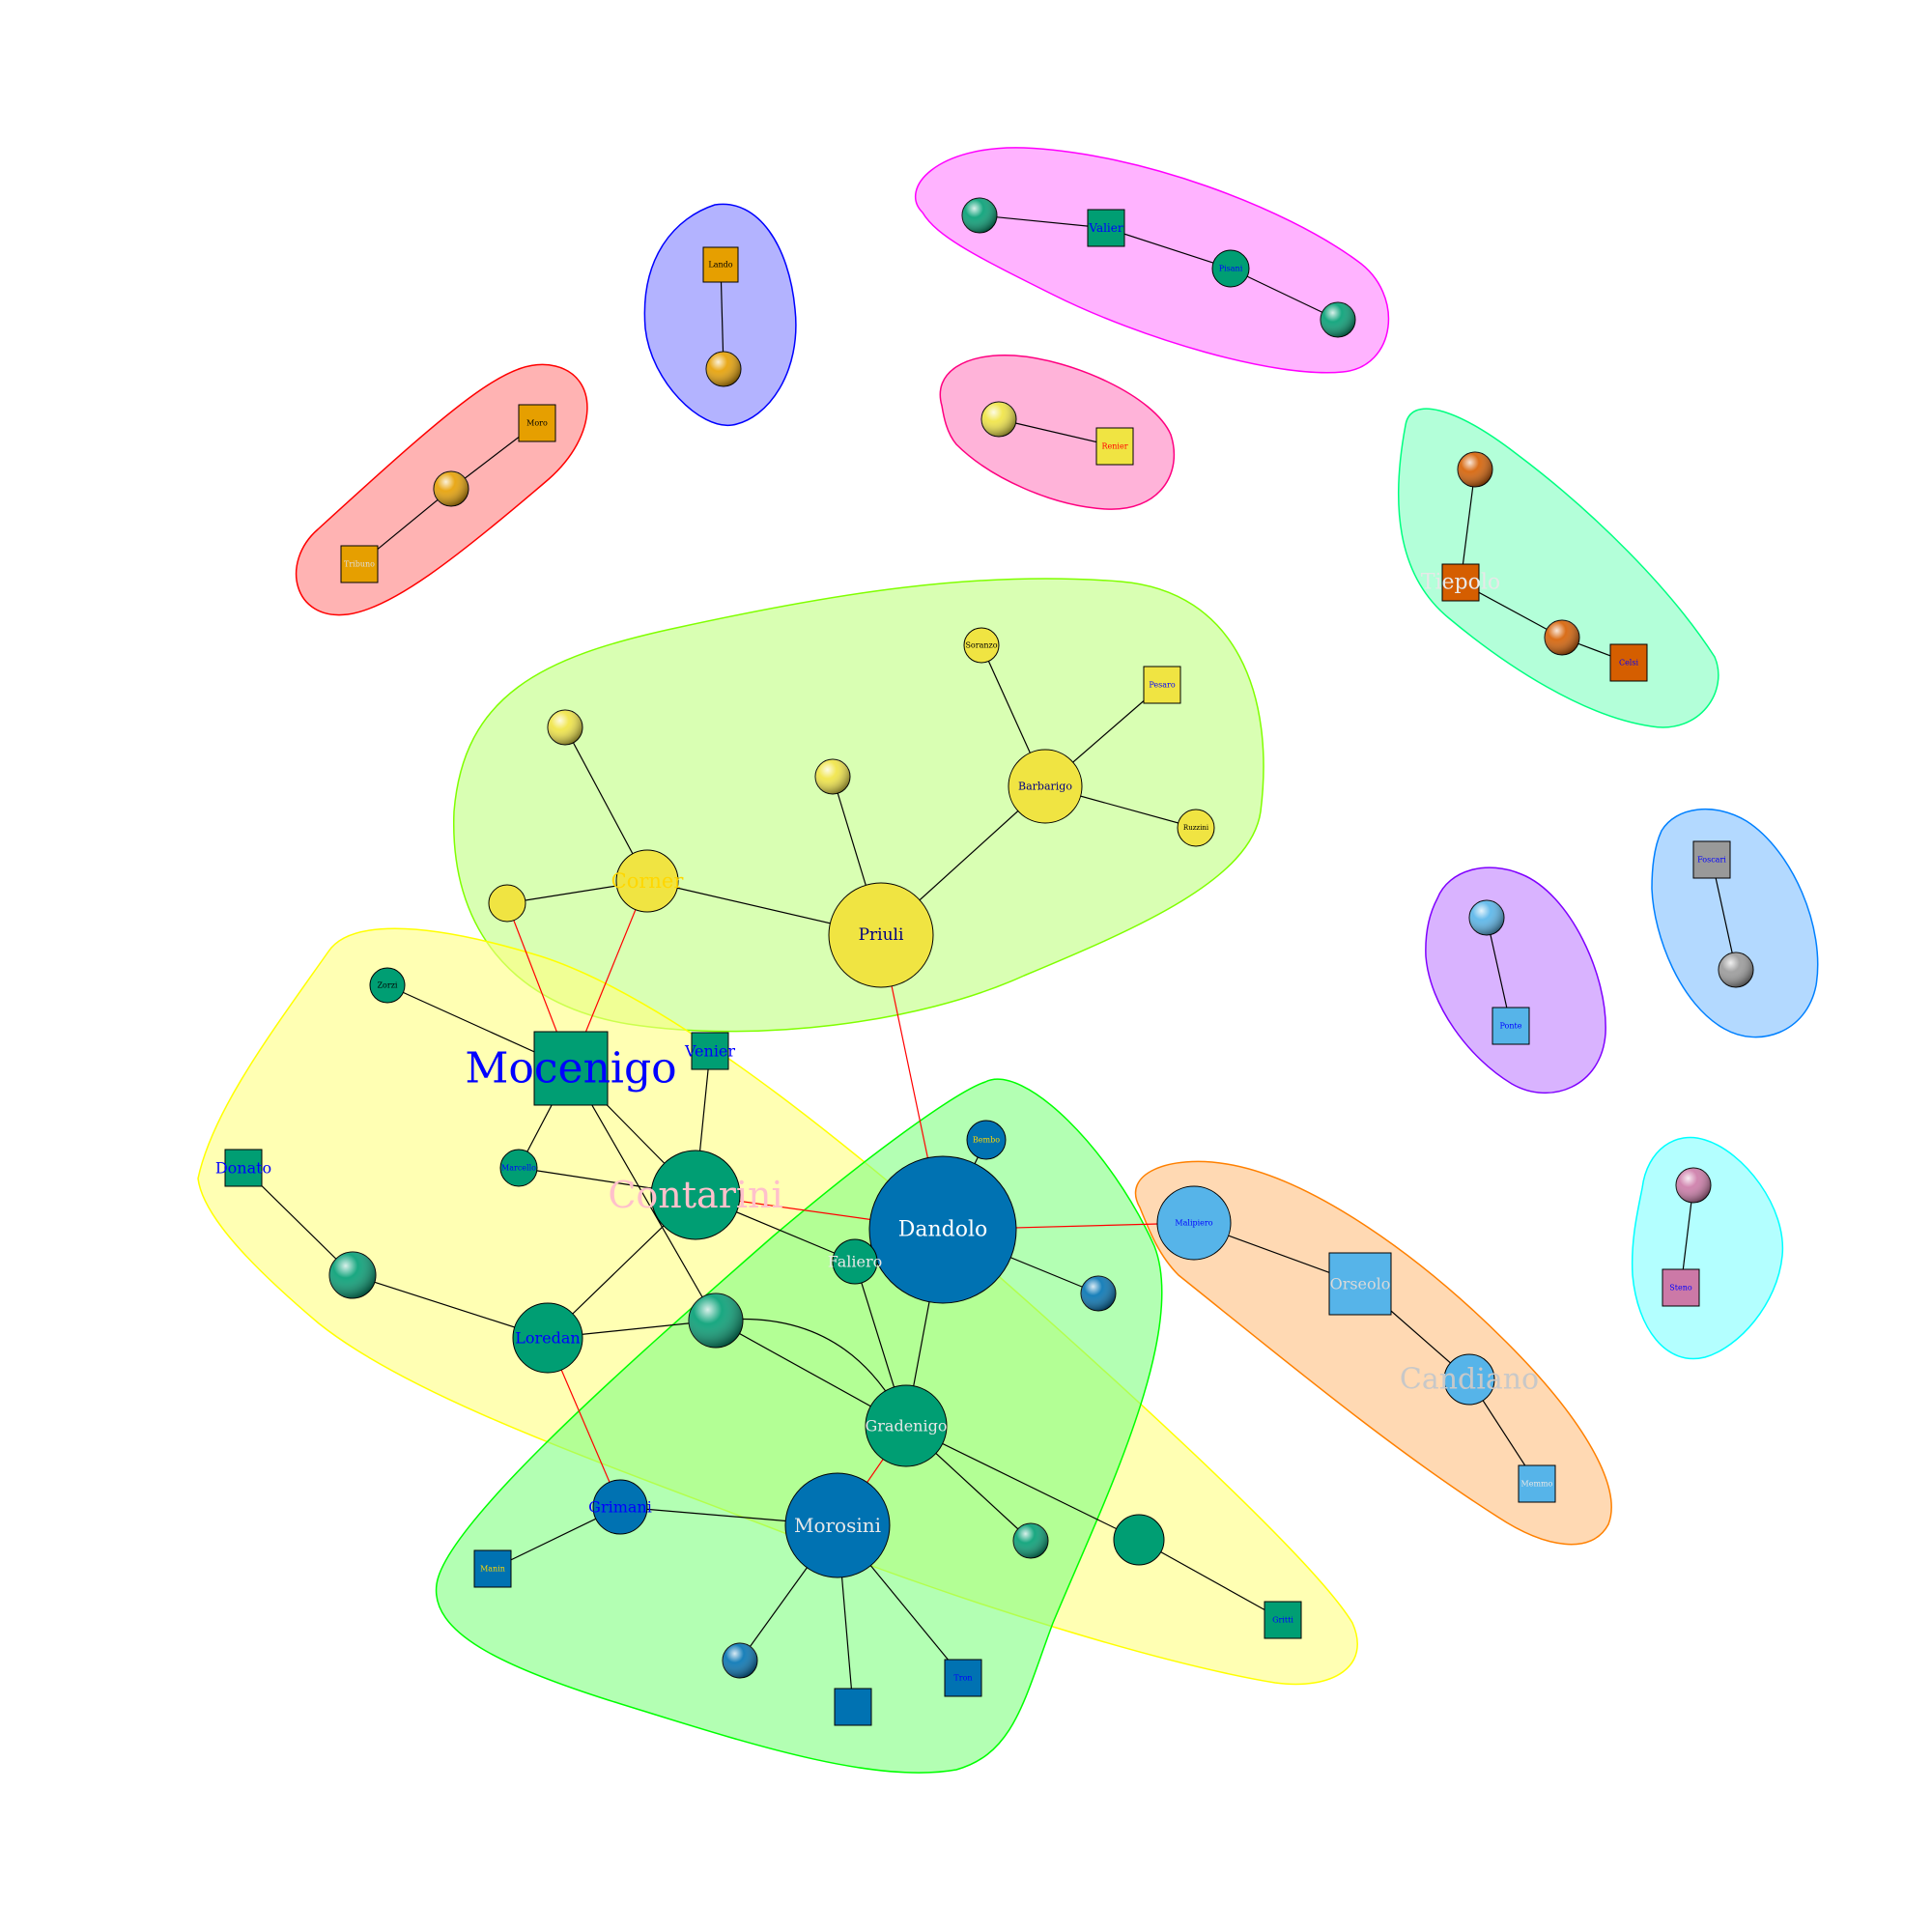  Describe the element at coordinates (507, 903) in the screenshot. I see `node-lime-circle` at that location.